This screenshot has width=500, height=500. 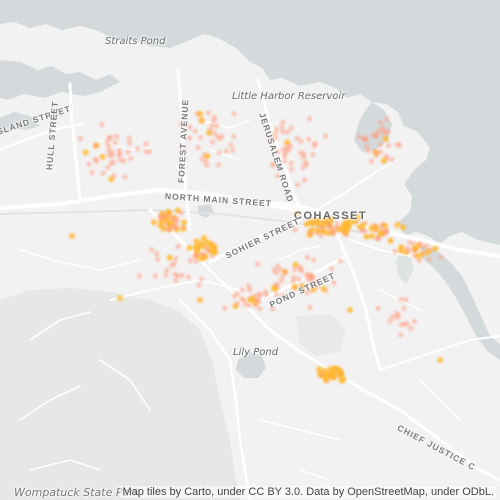 What do you see at coordinates (250, 223) in the screenshot?
I see `route-3a` at bounding box center [250, 223].